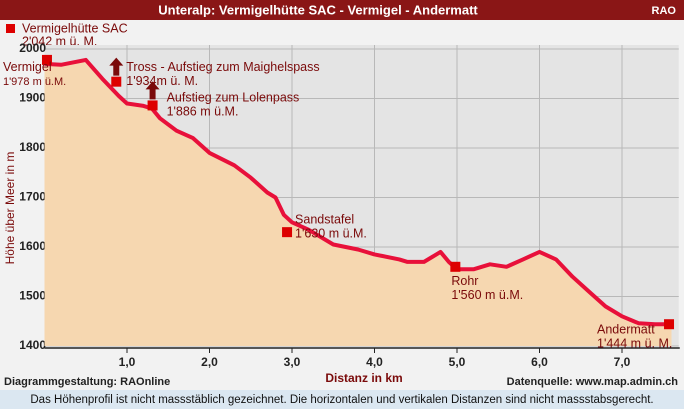  I want to click on x-tick-label: 5,0, so click(457, 362).